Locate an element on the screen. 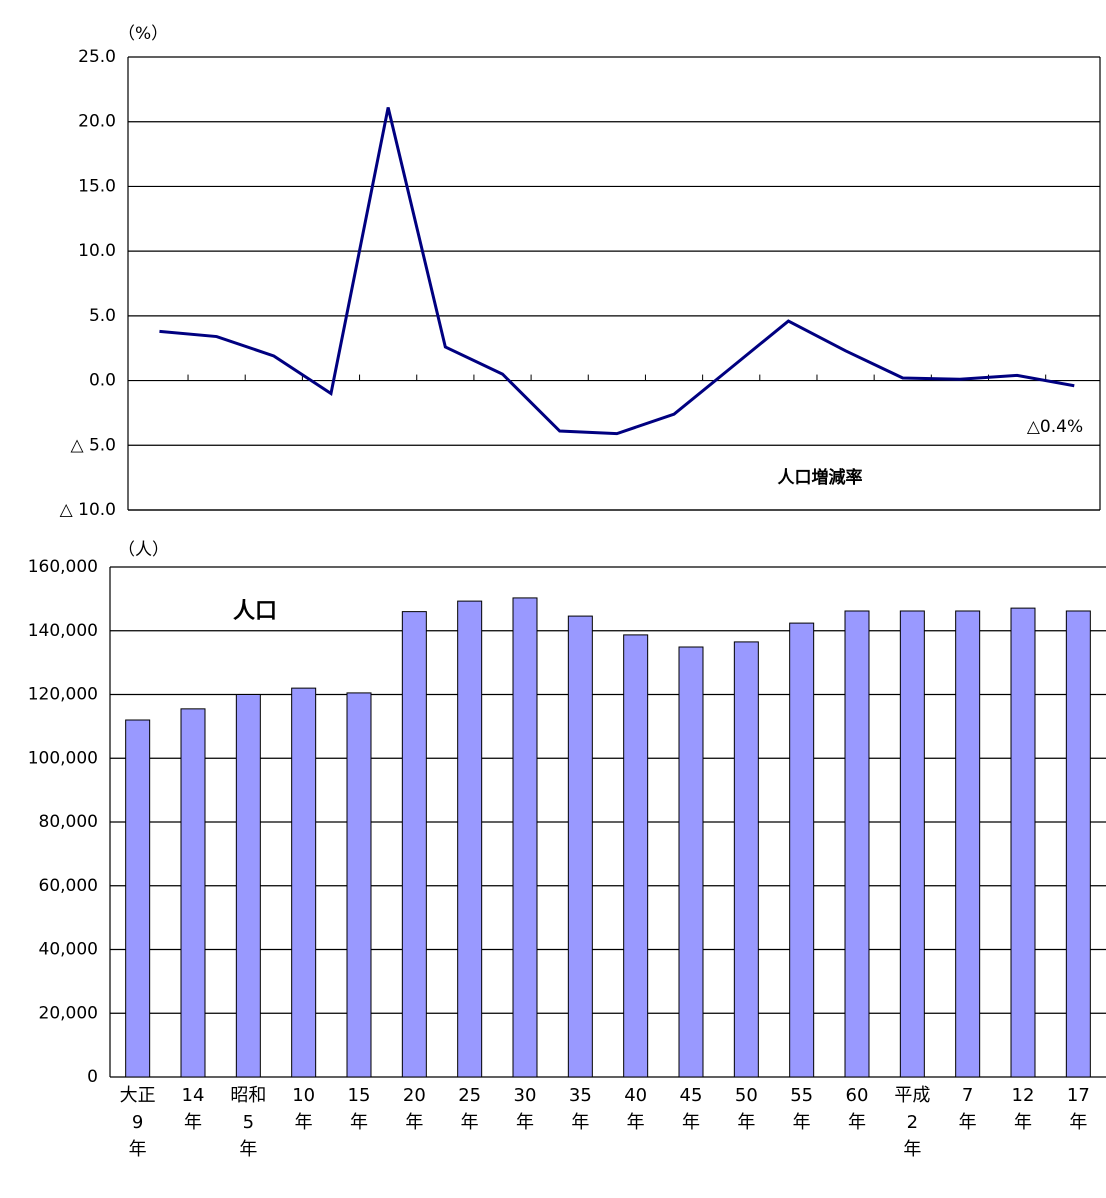 The width and height of the screenshot is (1106, 1198). y-tick-label: 120,000 is located at coordinates (63, 695).